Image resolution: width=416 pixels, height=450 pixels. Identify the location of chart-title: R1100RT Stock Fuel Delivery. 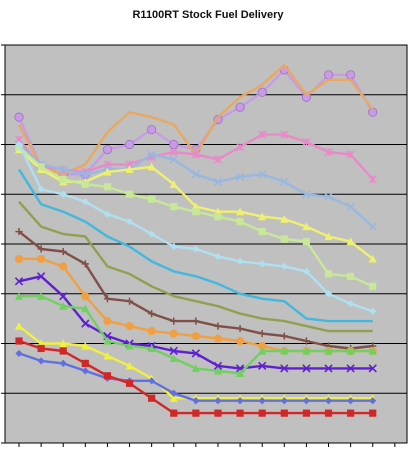
(208, 15).